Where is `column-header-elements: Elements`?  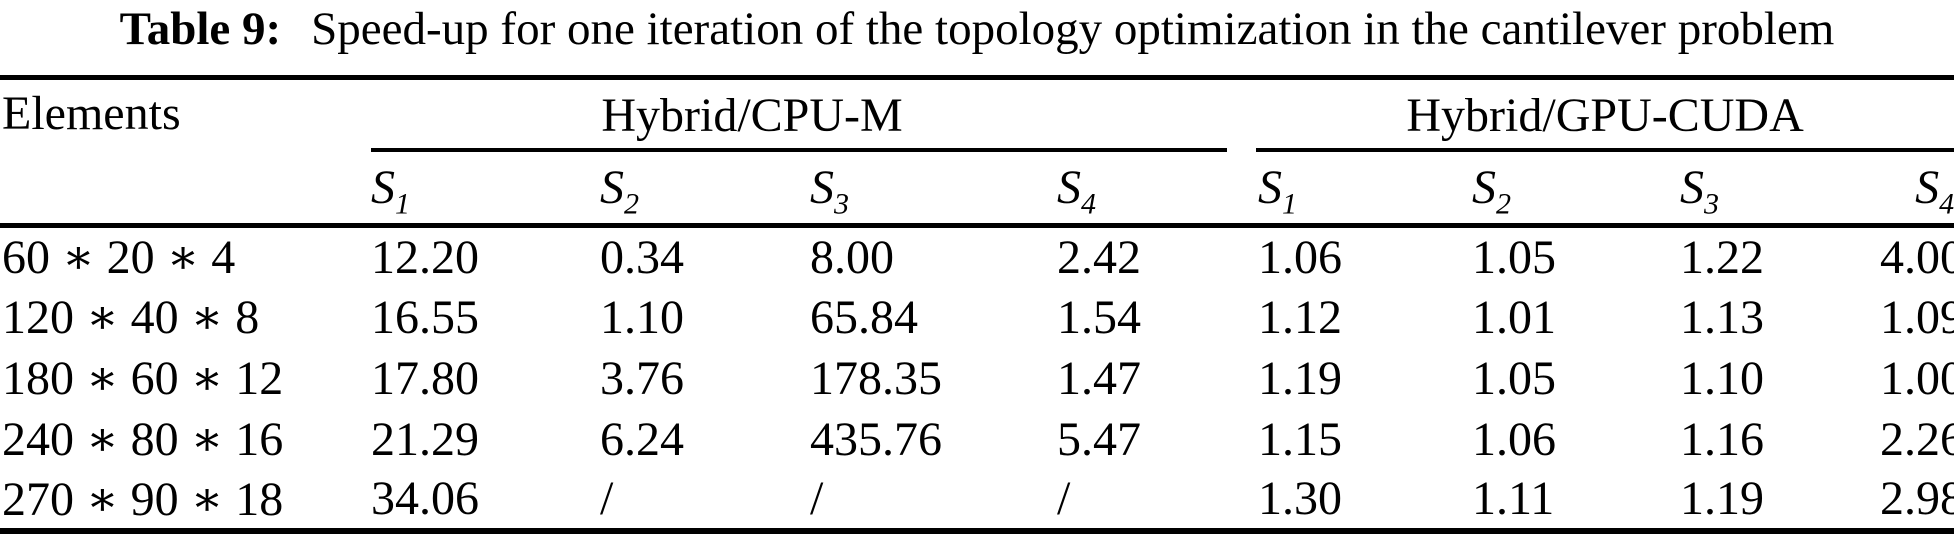 column-header-elements: Elements is located at coordinates (91, 113).